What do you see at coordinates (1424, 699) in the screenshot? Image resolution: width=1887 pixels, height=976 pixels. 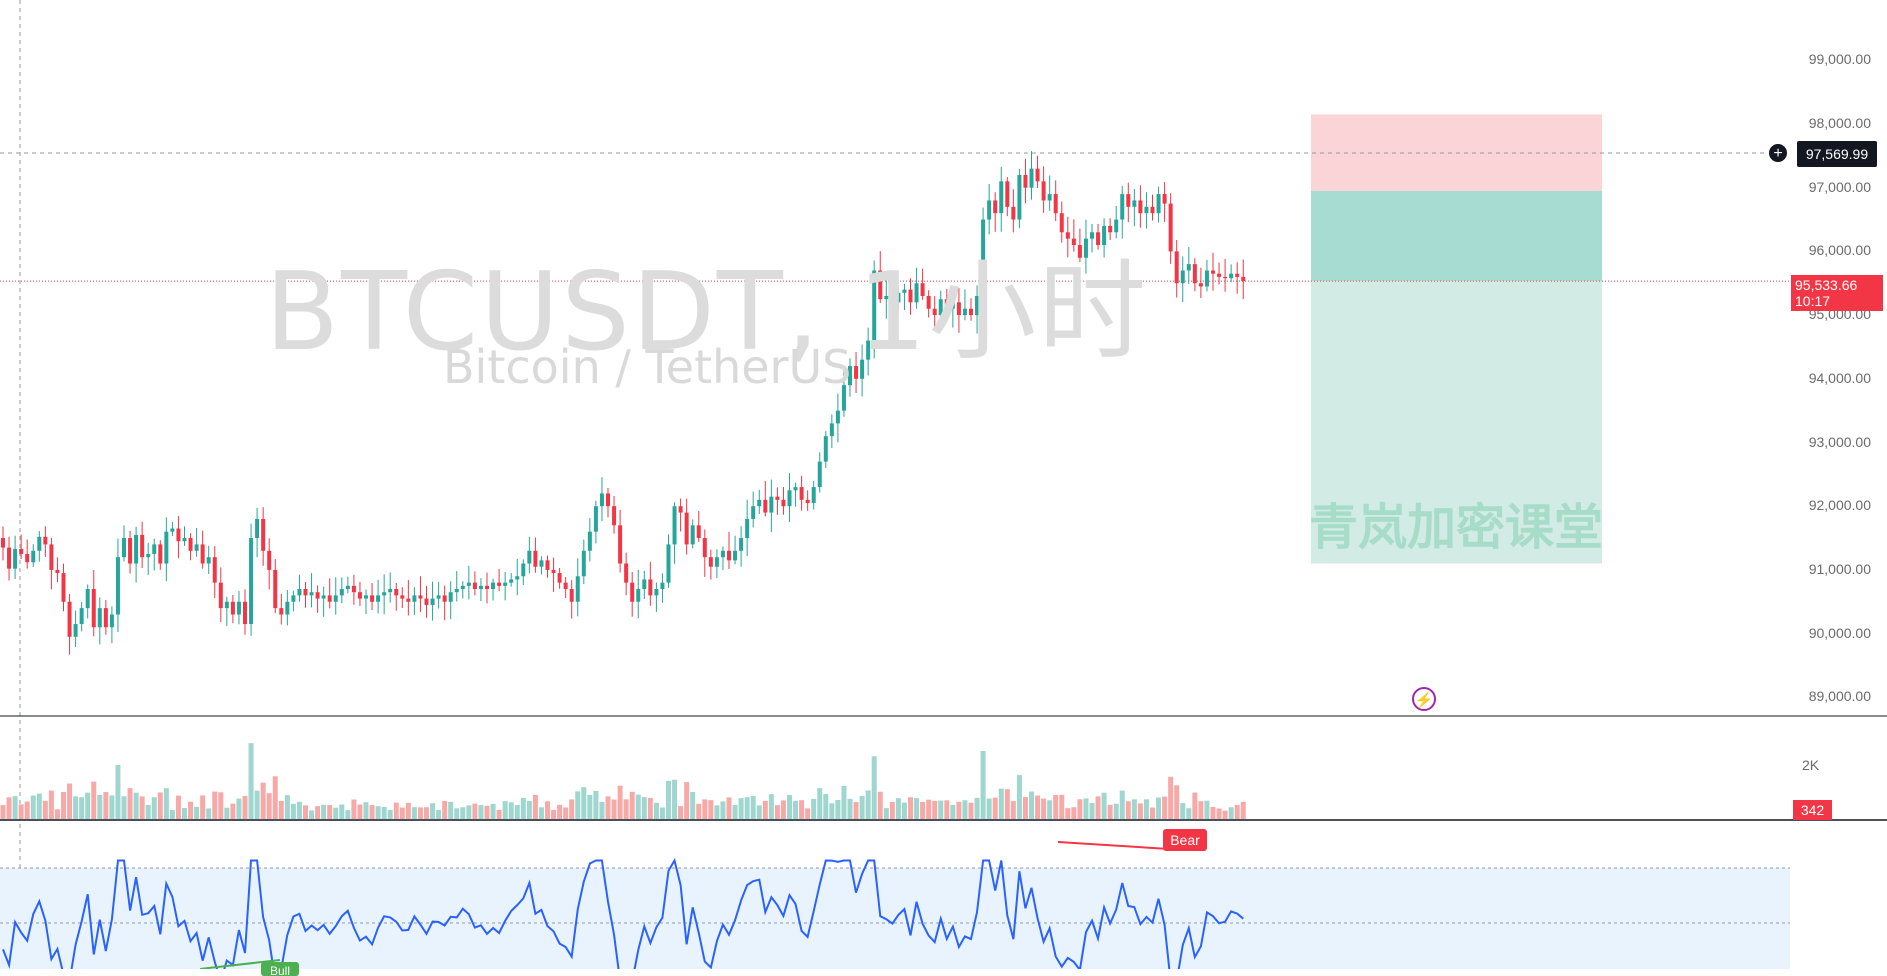 I see `flash-icon: ⚡` at bounding box center [1424, 699].